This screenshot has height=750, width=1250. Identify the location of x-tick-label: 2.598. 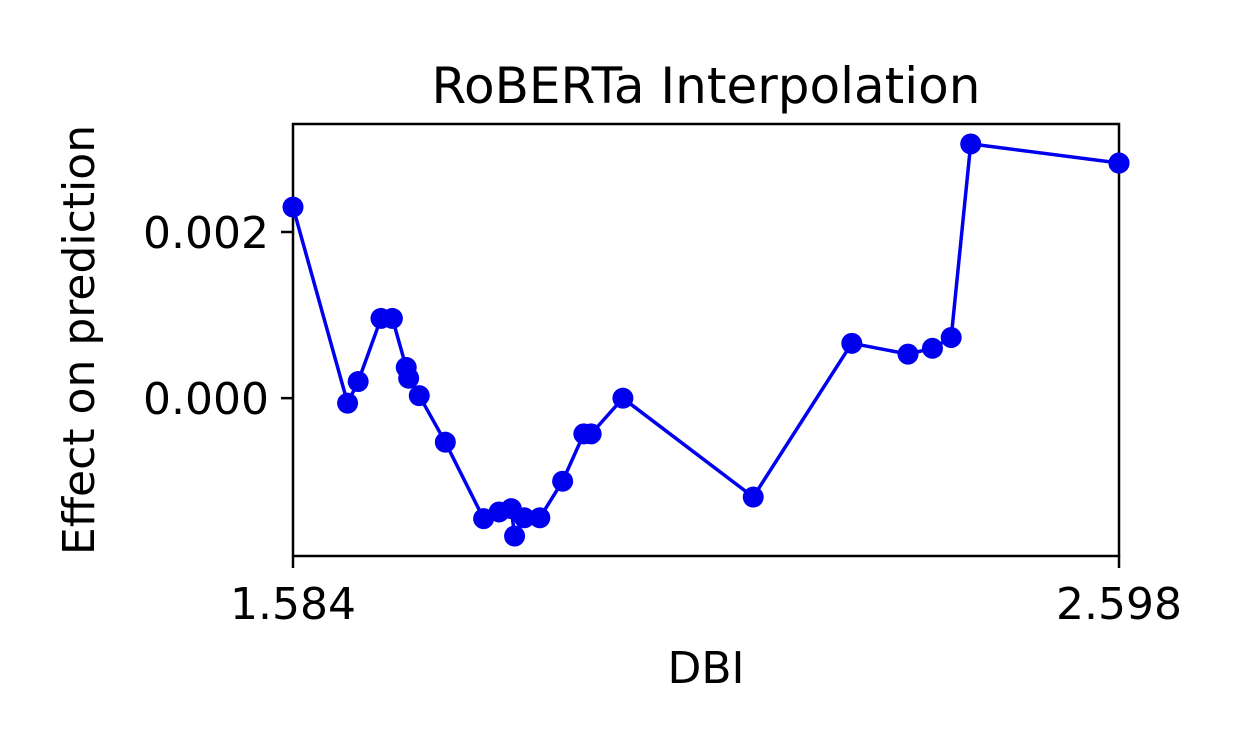
(1119, 604).